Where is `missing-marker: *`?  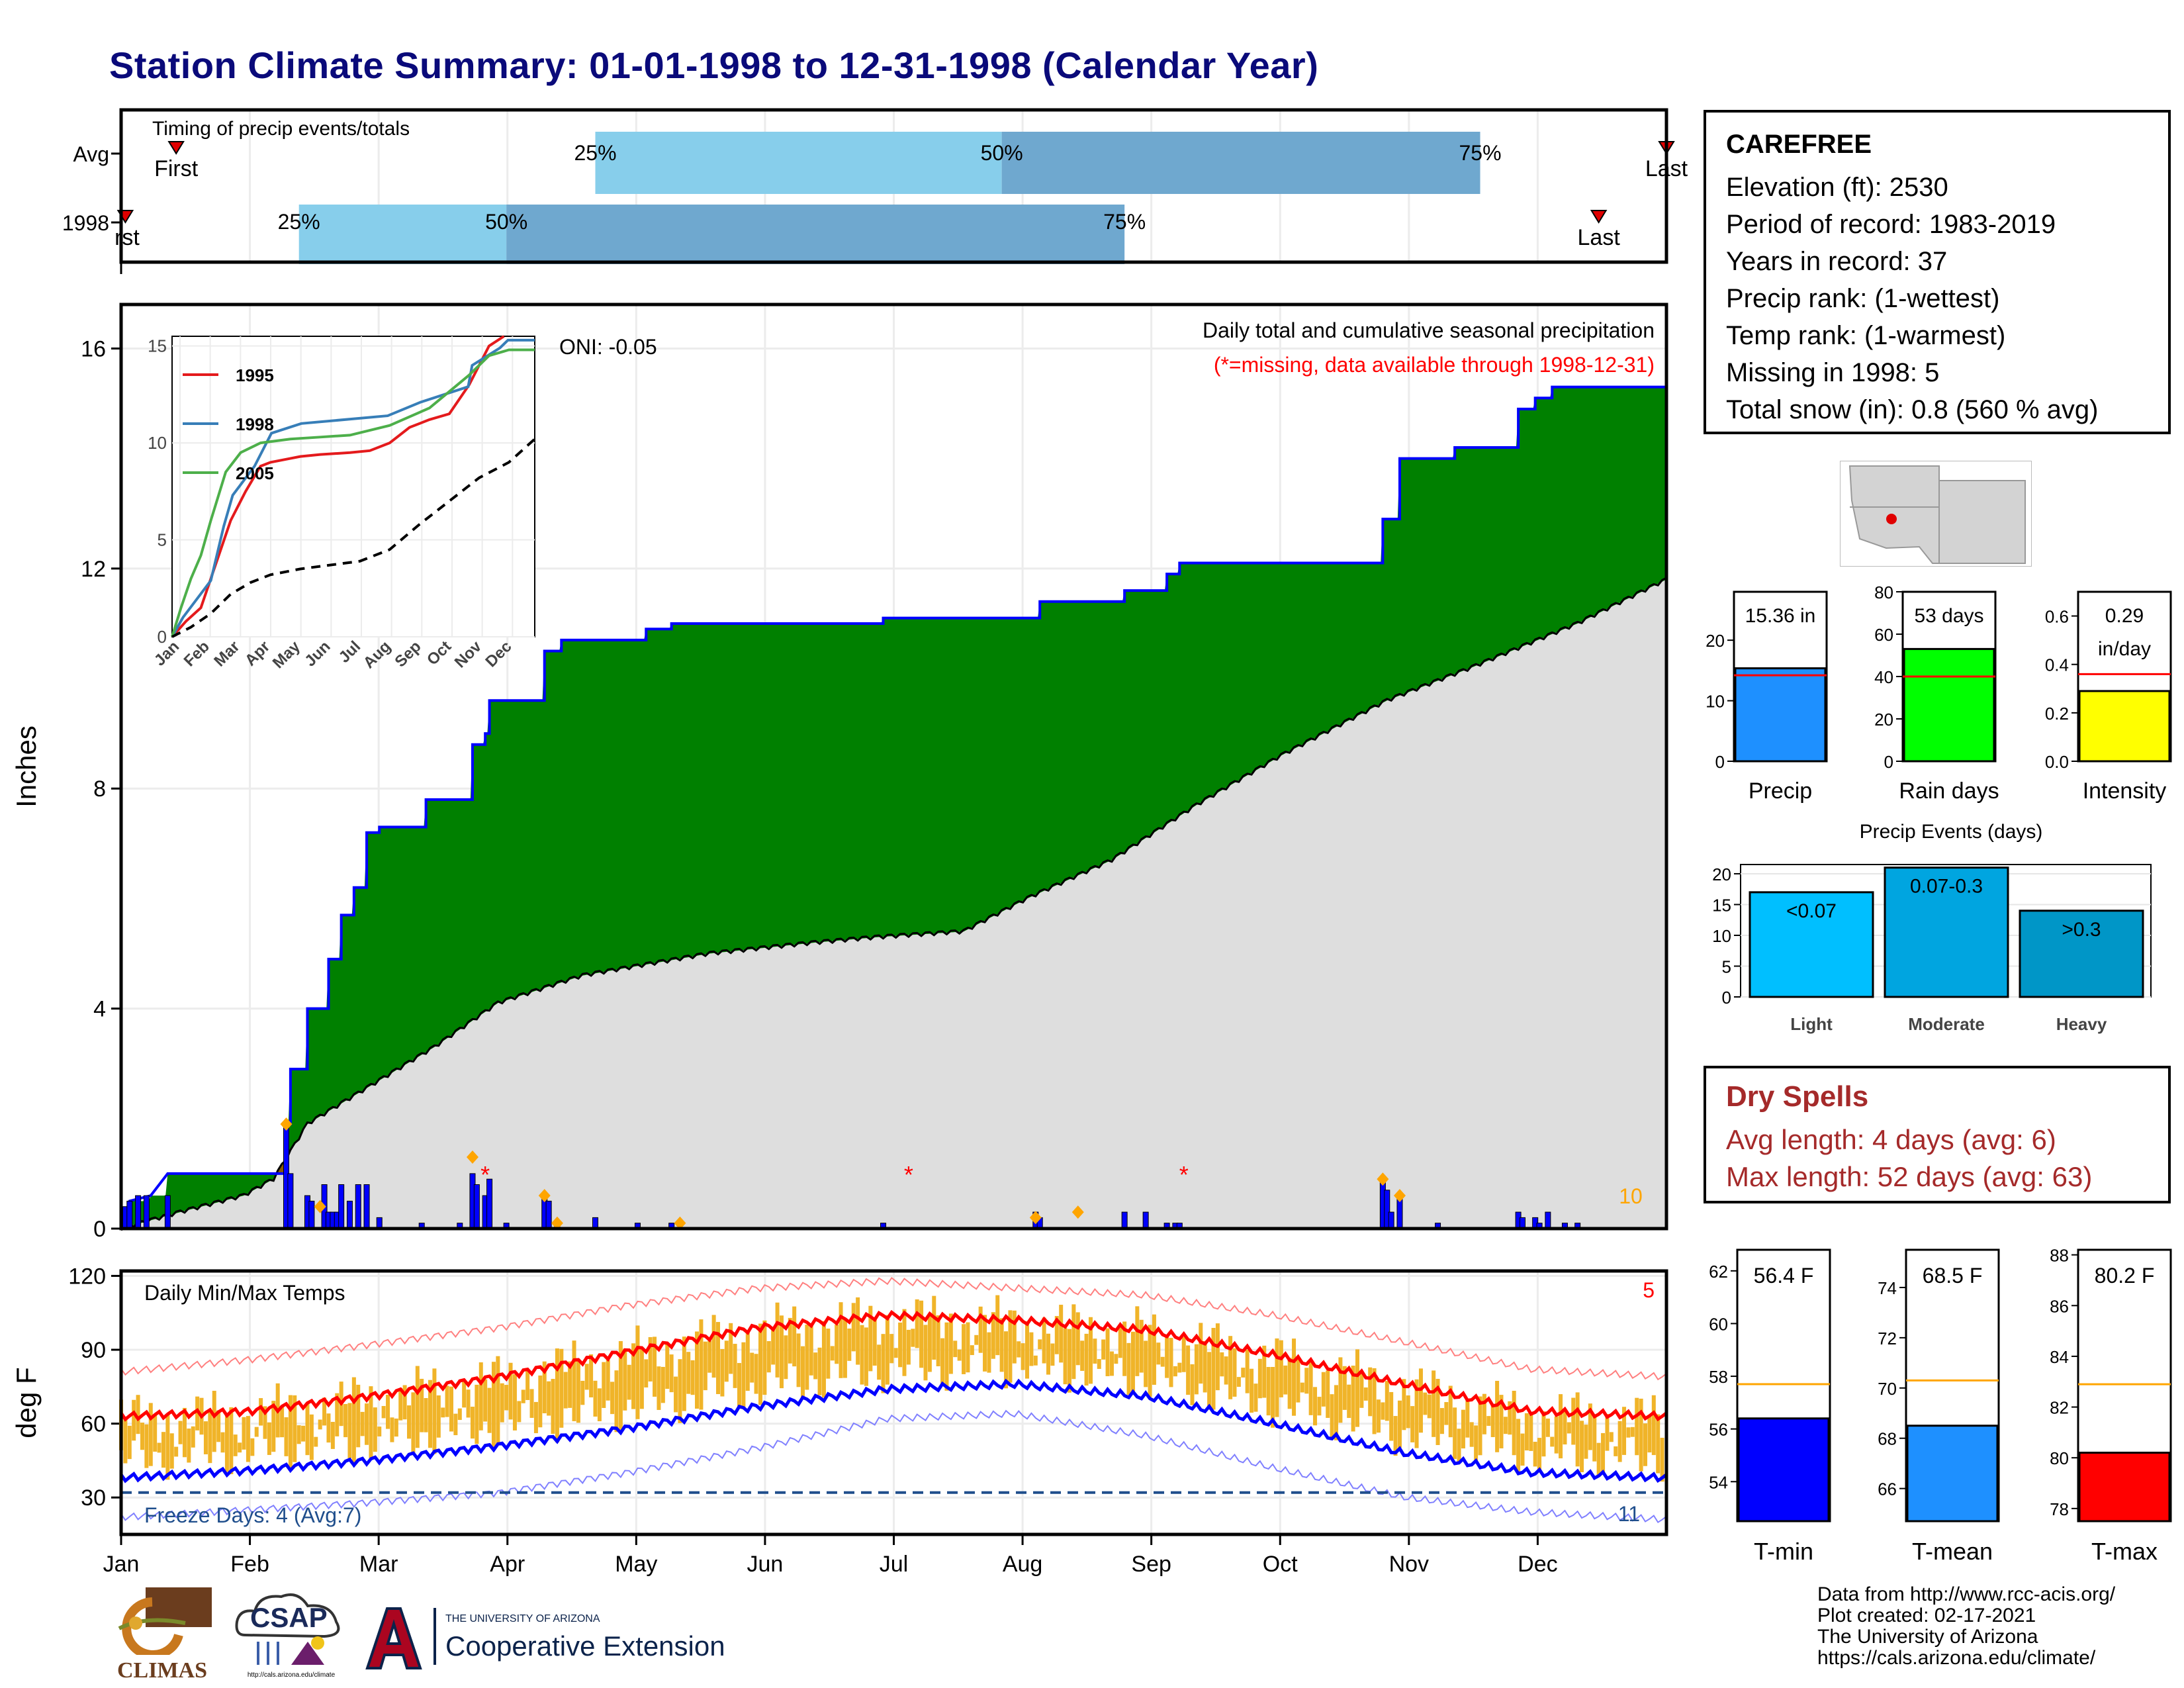 missing-marker: * is located at coordinates (909, 1174).